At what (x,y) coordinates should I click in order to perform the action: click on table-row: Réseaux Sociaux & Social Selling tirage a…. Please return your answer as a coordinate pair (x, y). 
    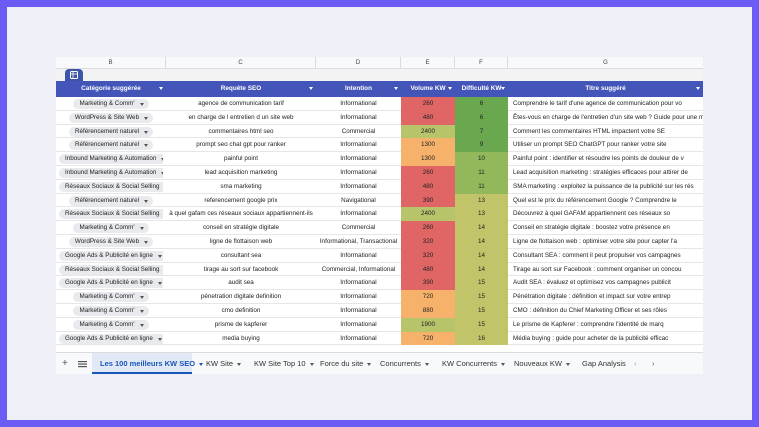
    Looking at the image, I should click on (379, 269).